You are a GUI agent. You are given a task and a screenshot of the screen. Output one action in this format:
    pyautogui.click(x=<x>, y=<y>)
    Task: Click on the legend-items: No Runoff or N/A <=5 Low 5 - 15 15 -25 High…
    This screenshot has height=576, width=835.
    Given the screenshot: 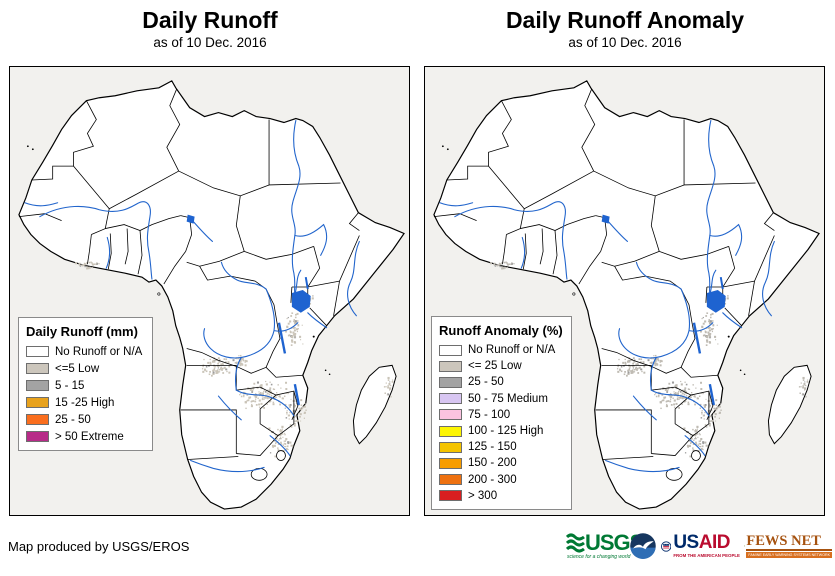 What is the action you would take?
    pyautogui.click(x=85, y=394)
    